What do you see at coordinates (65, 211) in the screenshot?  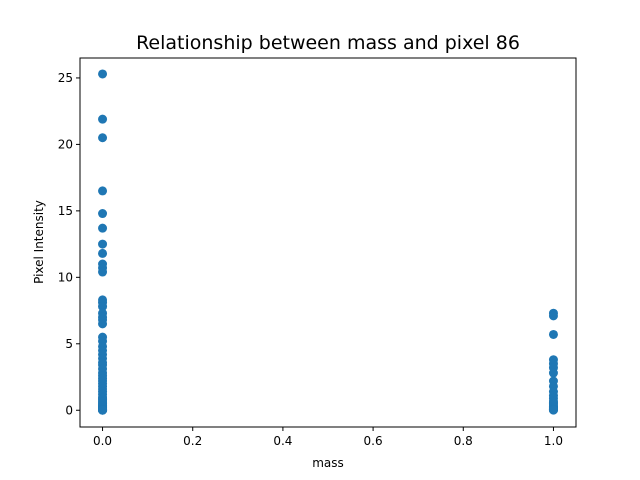 I see `y-tick-label: 15` at bounding box center [65, 211].